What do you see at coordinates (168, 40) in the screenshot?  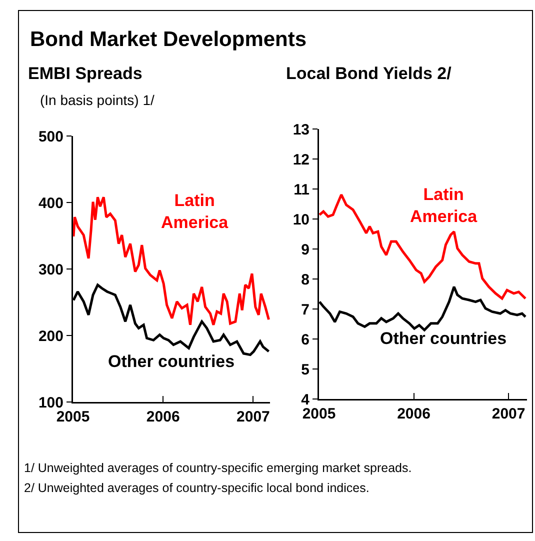 I see `chart-title: Bond Market Developments` at bounding box center [168, 40].